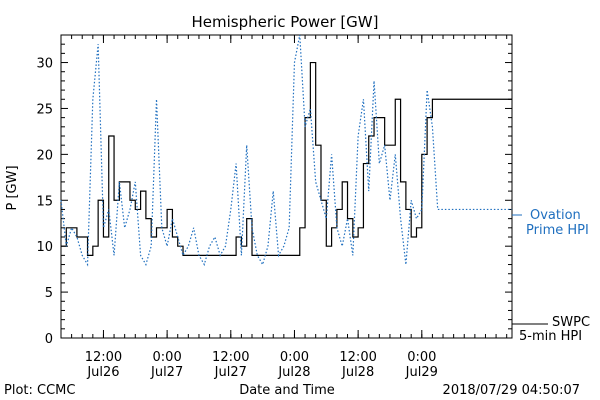 The width and height of the screenshot is (600, 400). I want to click on y-tick-label: 0, so click(49, 339).